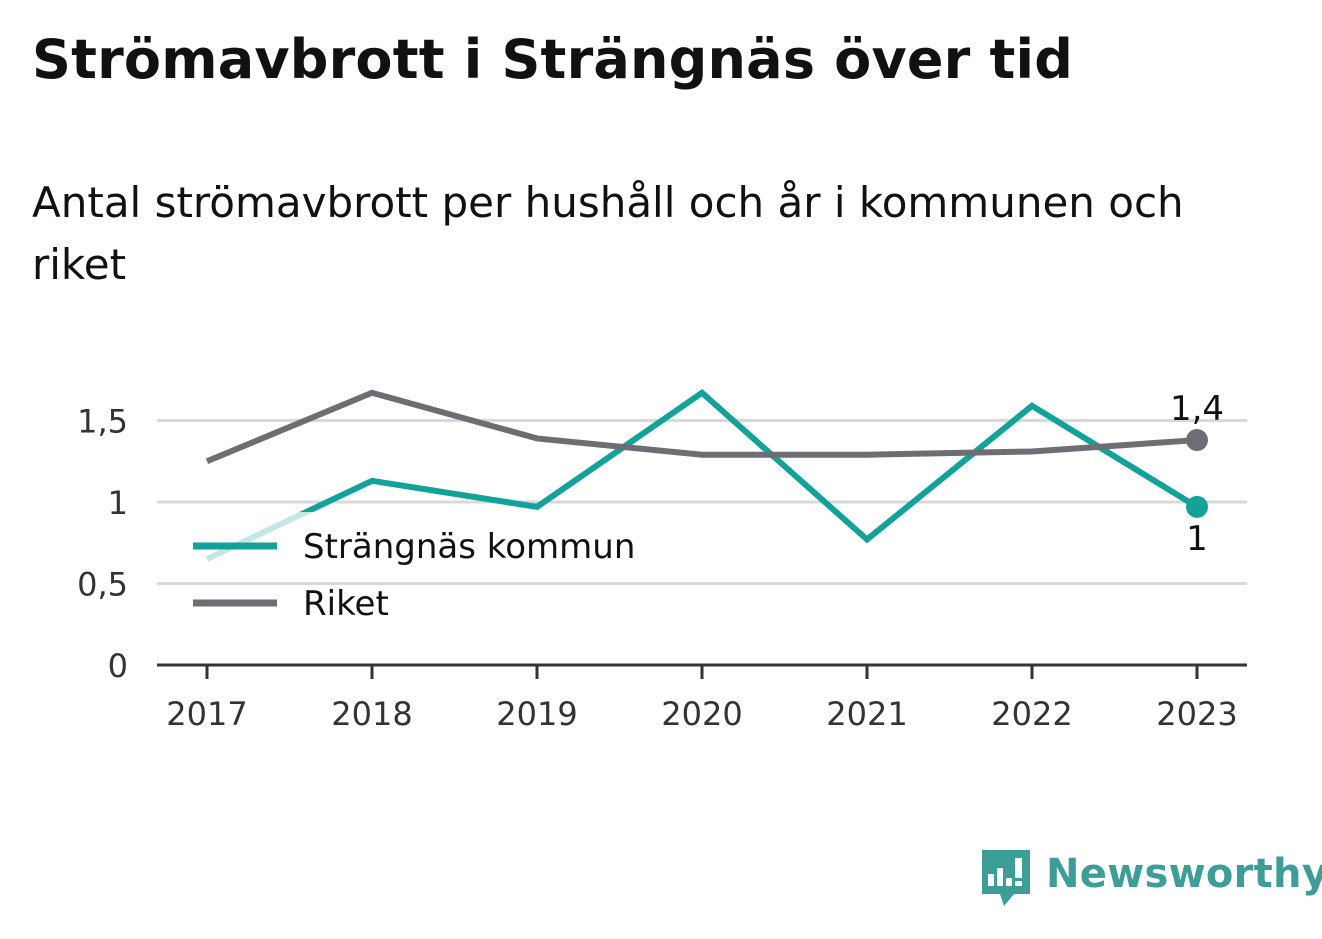 This screenshot has height=939, width=1322. I want to click on x-tick-label: 2018, so click(371, 714).